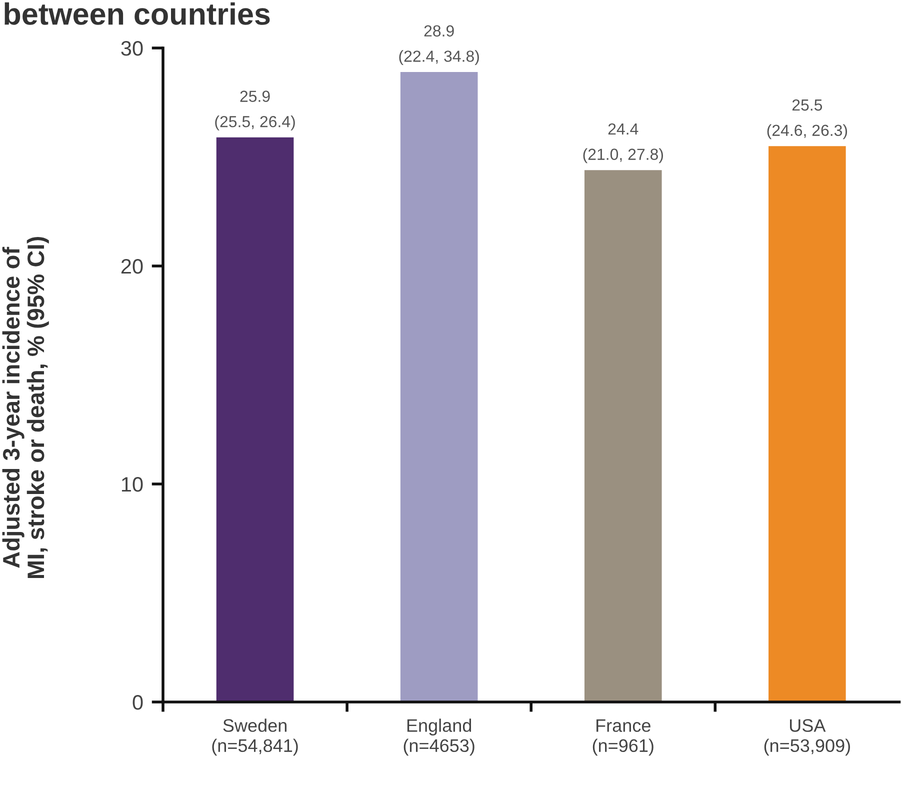 This screenshot has width=901, height=810. Describe the element at coordinates (137, 13) in the screenshot. I see `chart-title: between countries` at that location.